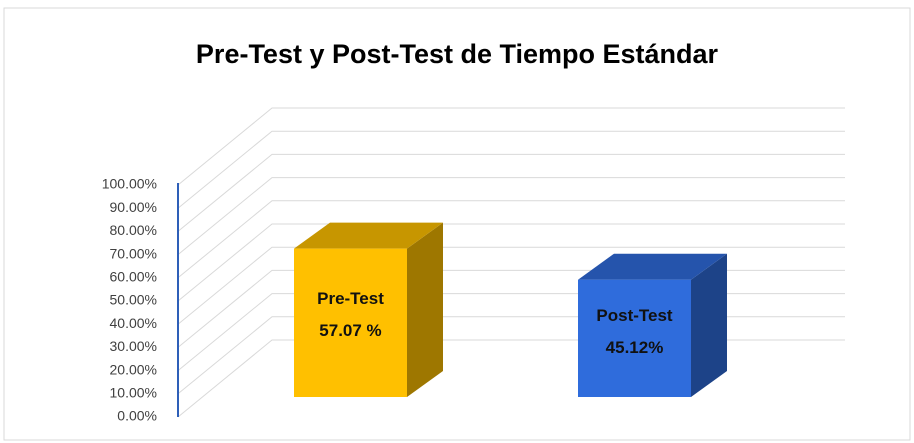 This screenshot has height=443, width=914. I want to click on bar-category-label: Post-Test, so click(634, 315).